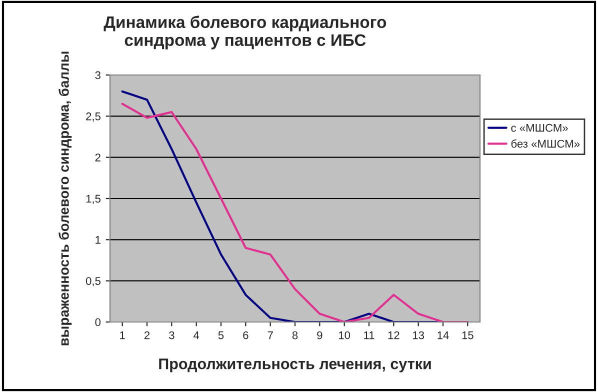 The height and width of the screenshot is (392, 598). I want to click on x-axis-title: Продолжительность лечения, сутки, so click(295, 365).